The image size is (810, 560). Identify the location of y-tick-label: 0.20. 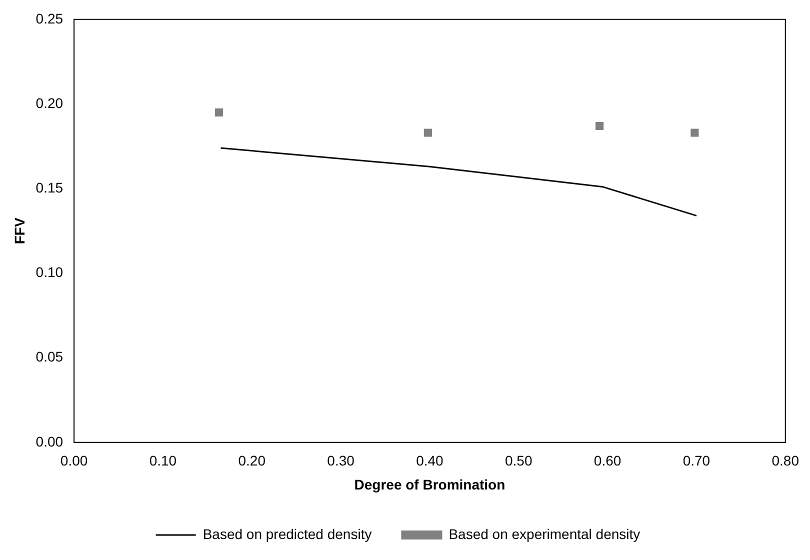
(50, 102).